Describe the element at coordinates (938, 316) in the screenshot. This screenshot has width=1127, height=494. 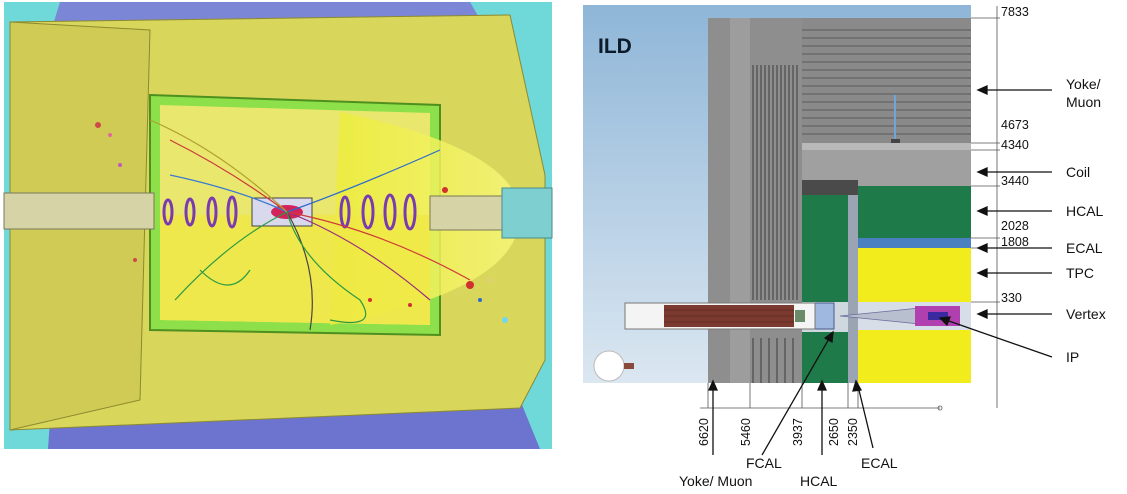
I see `vertex-core` at that location.